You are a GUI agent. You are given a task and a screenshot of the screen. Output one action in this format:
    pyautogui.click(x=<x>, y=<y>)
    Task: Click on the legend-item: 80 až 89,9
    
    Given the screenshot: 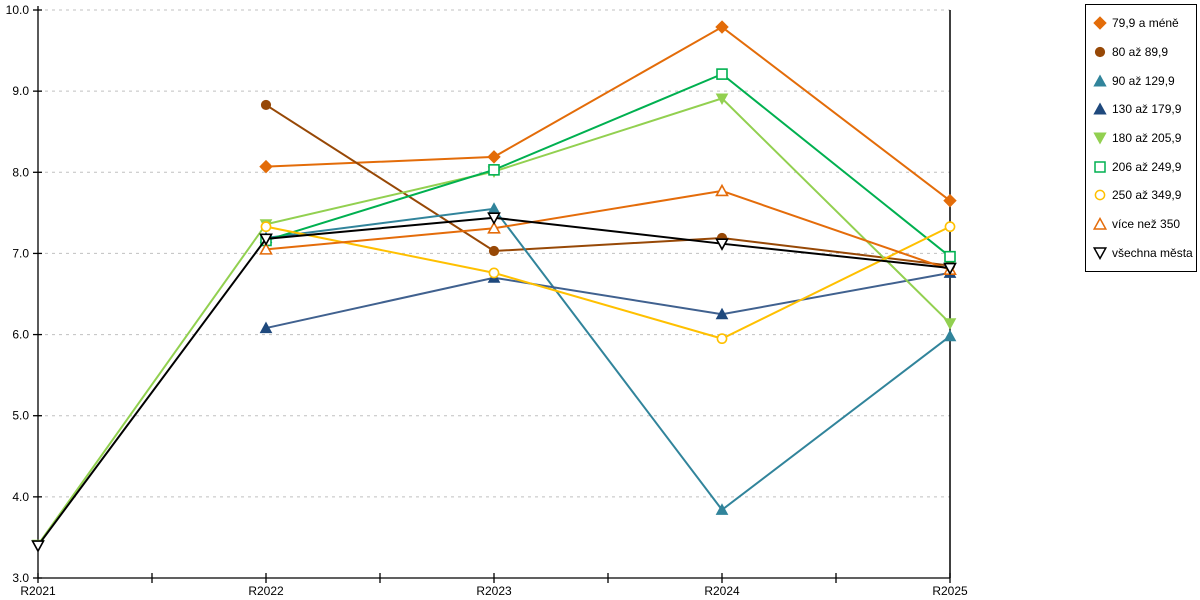 What is the action you would take?
    pyautogui.click(x=1144, y=52)
    